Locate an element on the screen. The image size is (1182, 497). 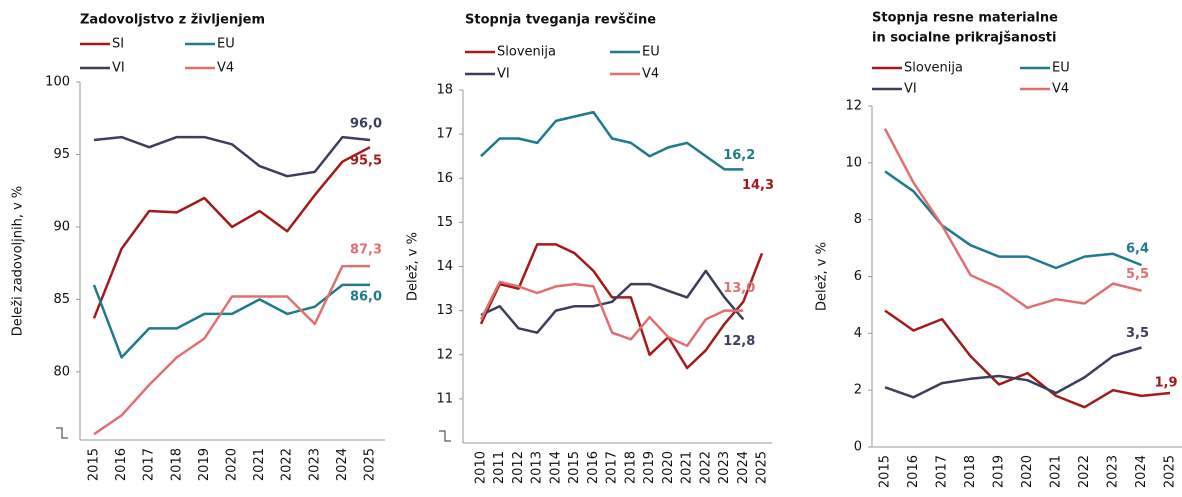
y-tick-label: 17 is located at coordinates (444, 134).